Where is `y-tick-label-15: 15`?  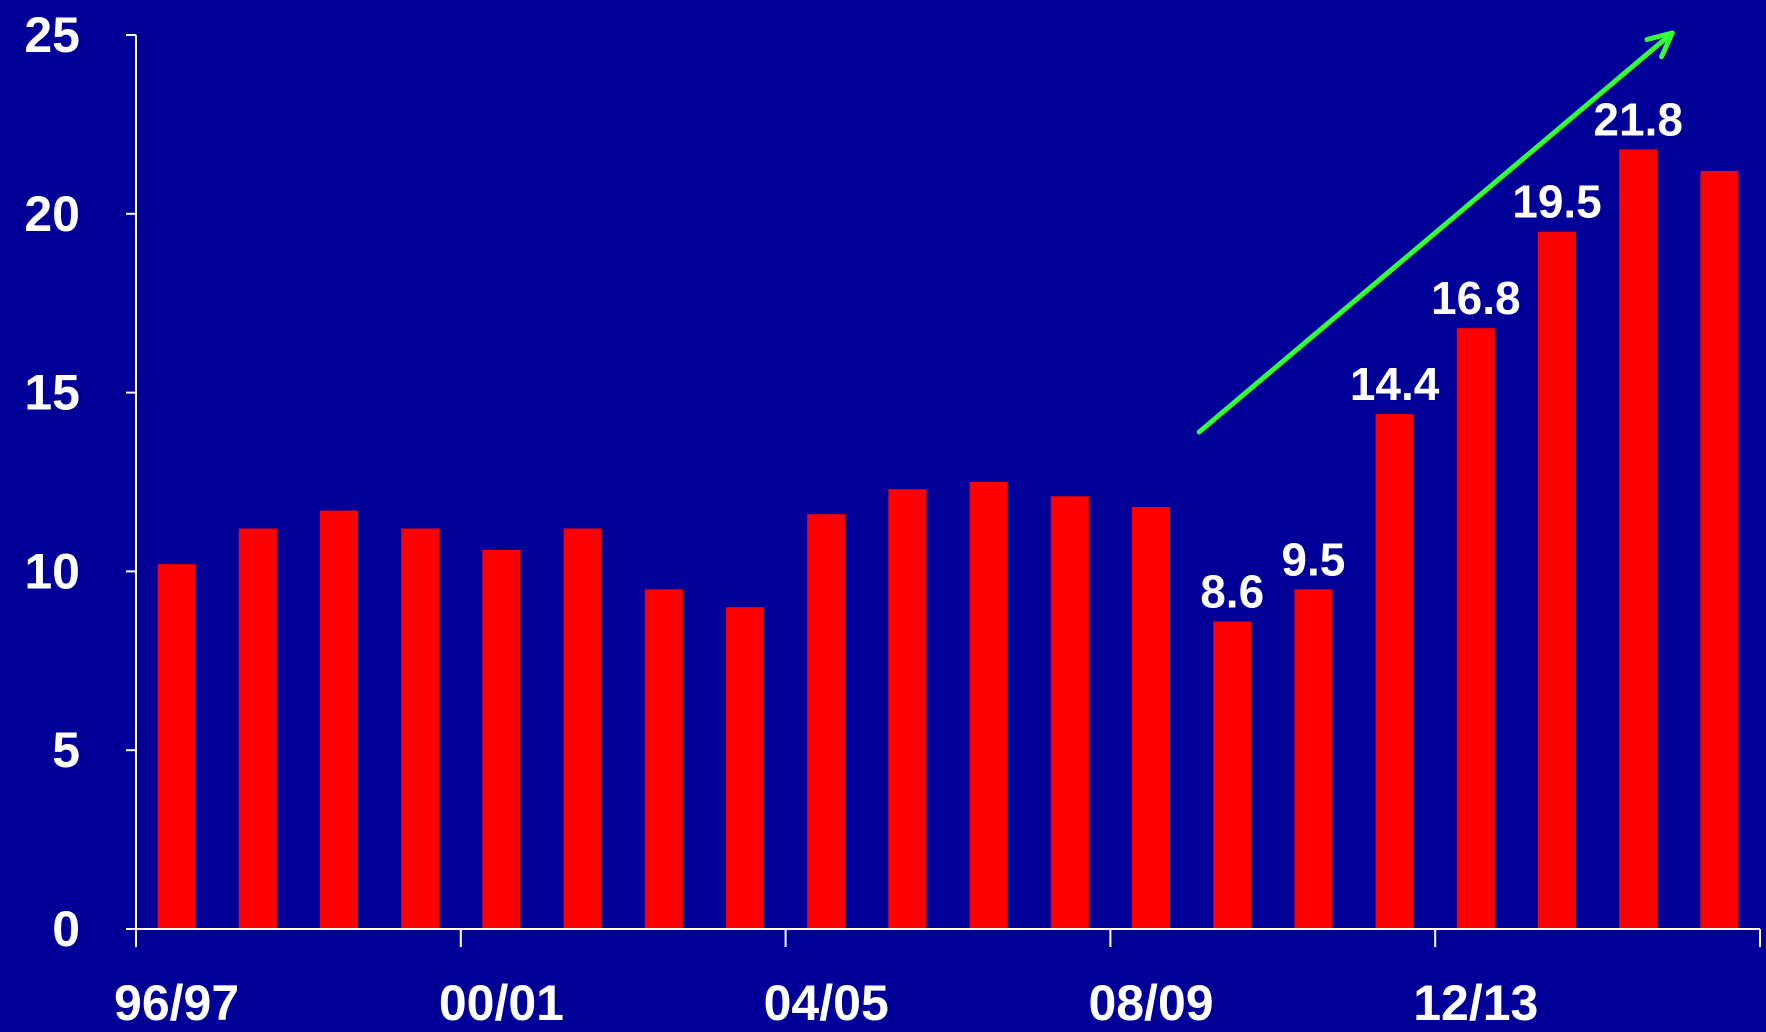 y-tick-label-15: 15 is located at coordinates (52, 393).